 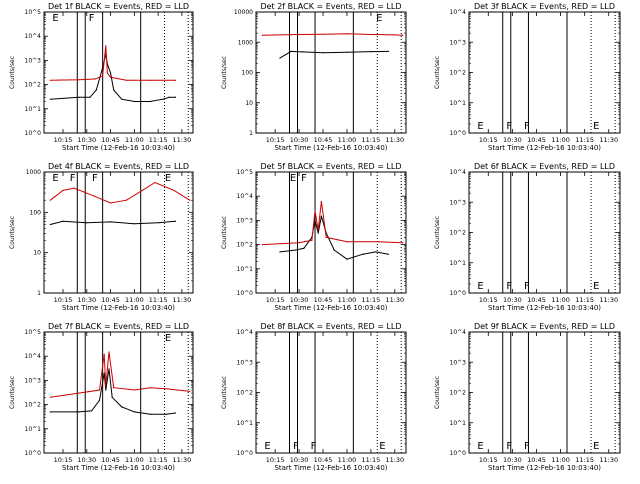 I want to click on panel-1-ylabel: Counts/sec, so click(x=12, y=72).